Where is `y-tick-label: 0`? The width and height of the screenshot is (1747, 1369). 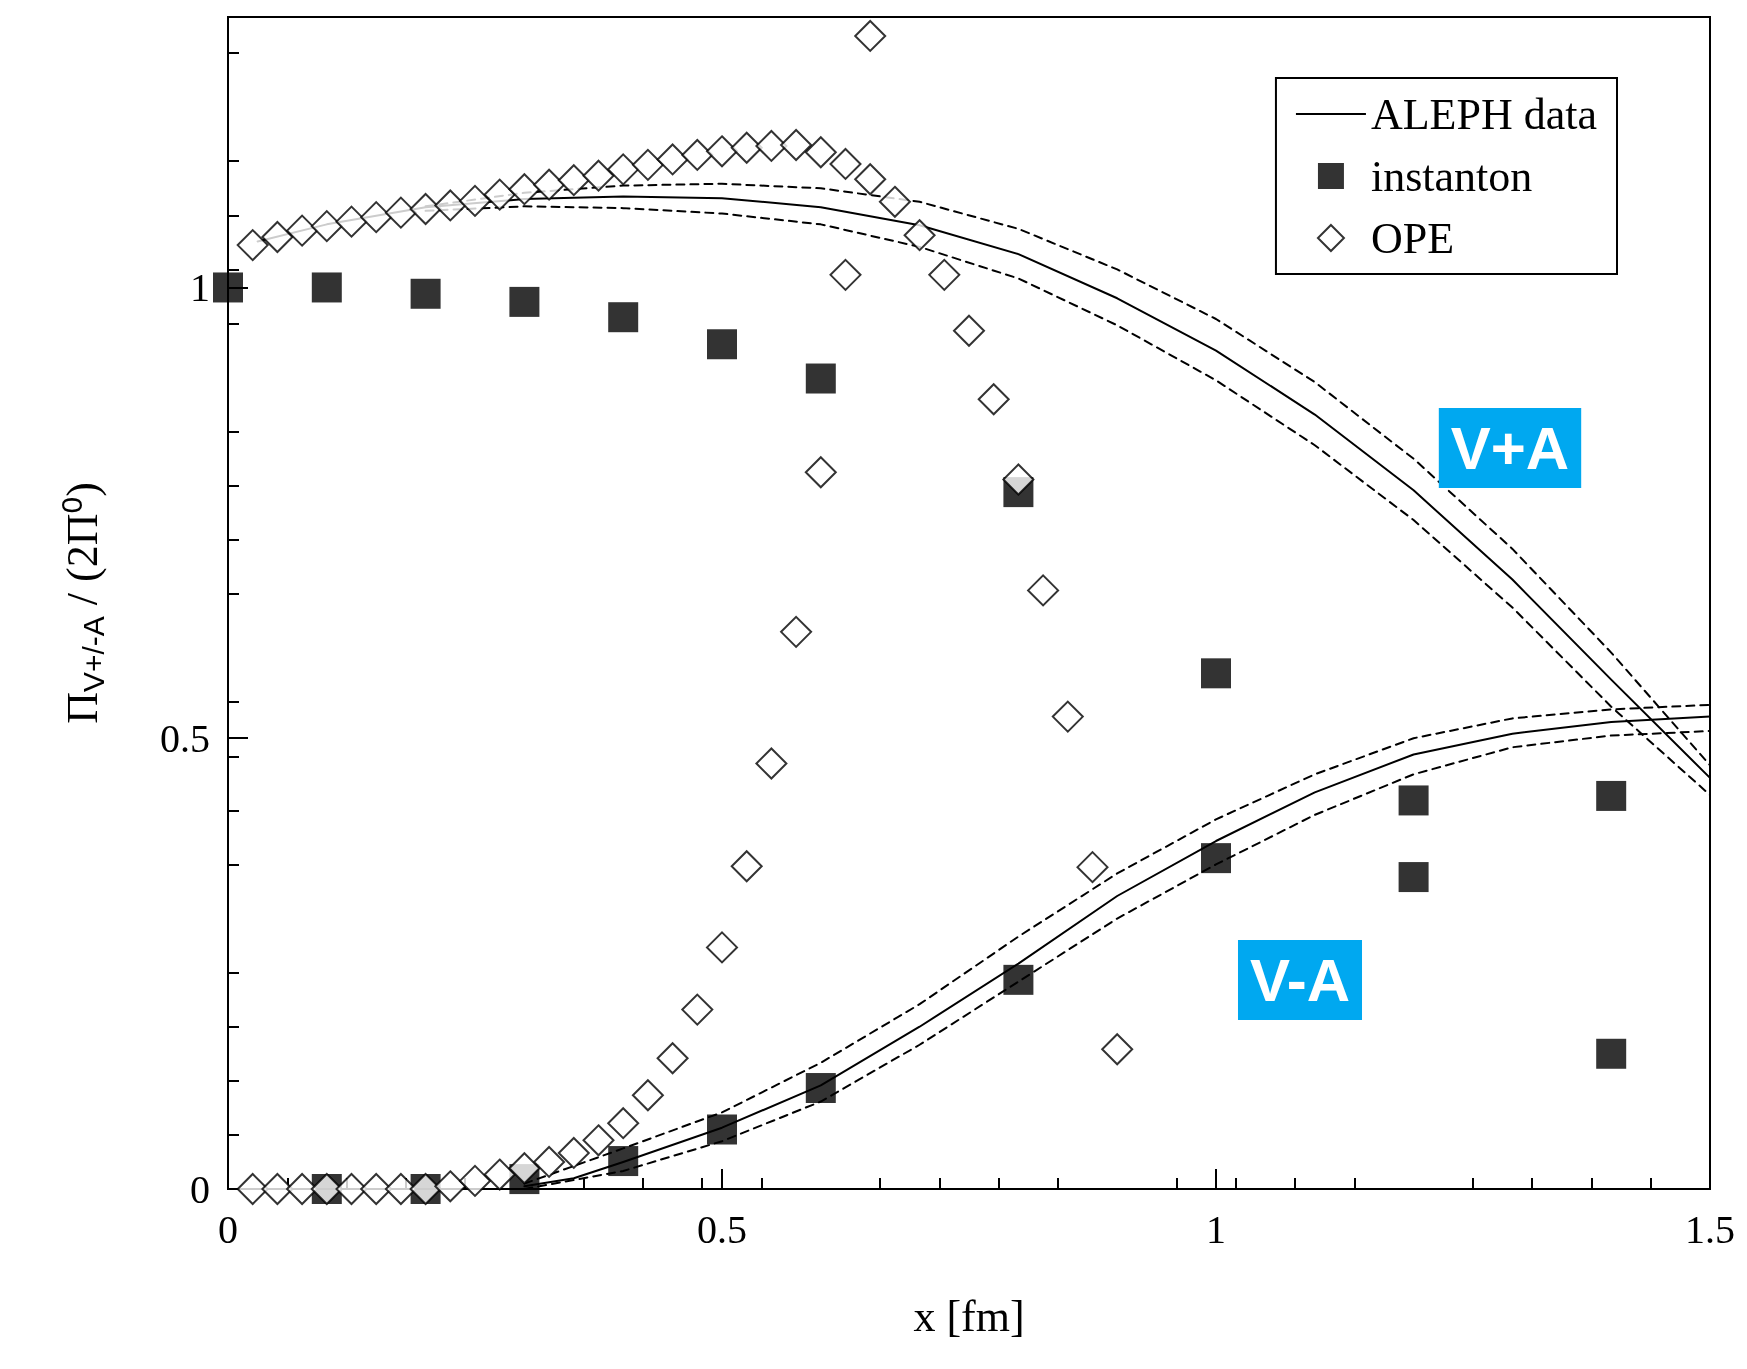
y-tick-label: 0 is located at coordinates (200, 1189).